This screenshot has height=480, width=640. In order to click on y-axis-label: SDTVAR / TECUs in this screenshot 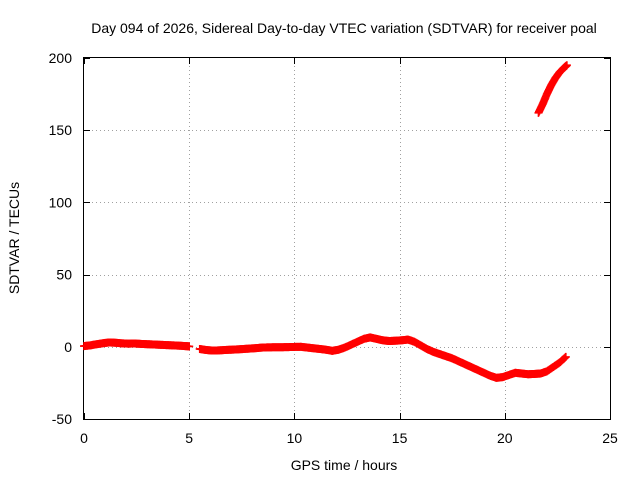, I will do `click(14, 238)`.